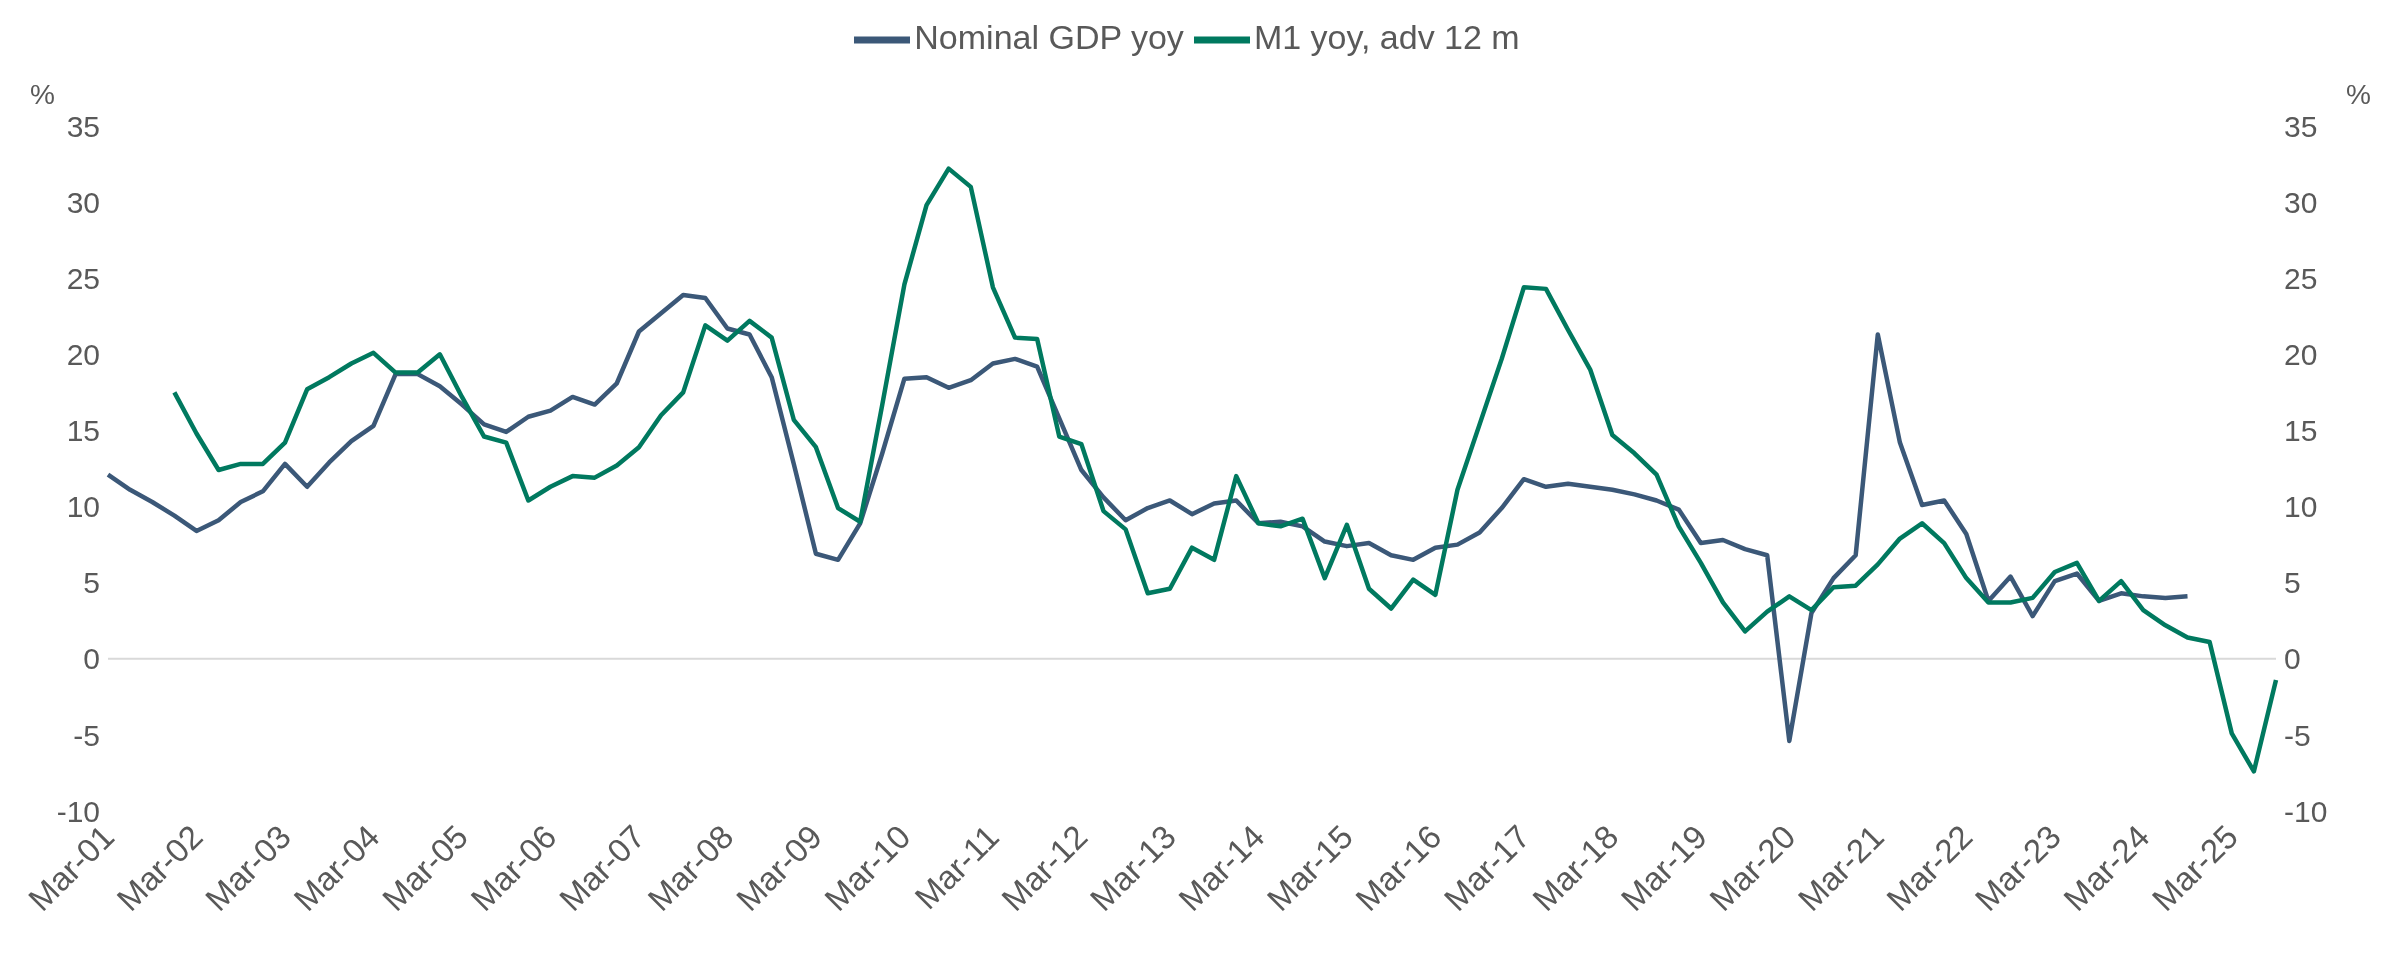 Image resolution: width=2384 pixels, height=955 pixels. I want to click on y-tick-label: 0, so click(91, 659).